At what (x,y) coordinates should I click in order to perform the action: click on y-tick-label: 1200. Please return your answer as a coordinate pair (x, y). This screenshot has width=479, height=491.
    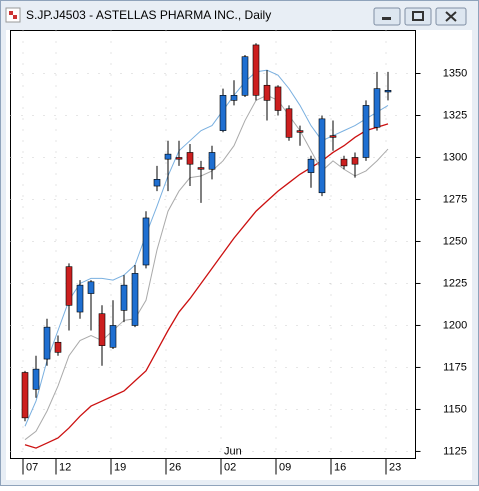
    Looking at the image, I should click on (455, 325).